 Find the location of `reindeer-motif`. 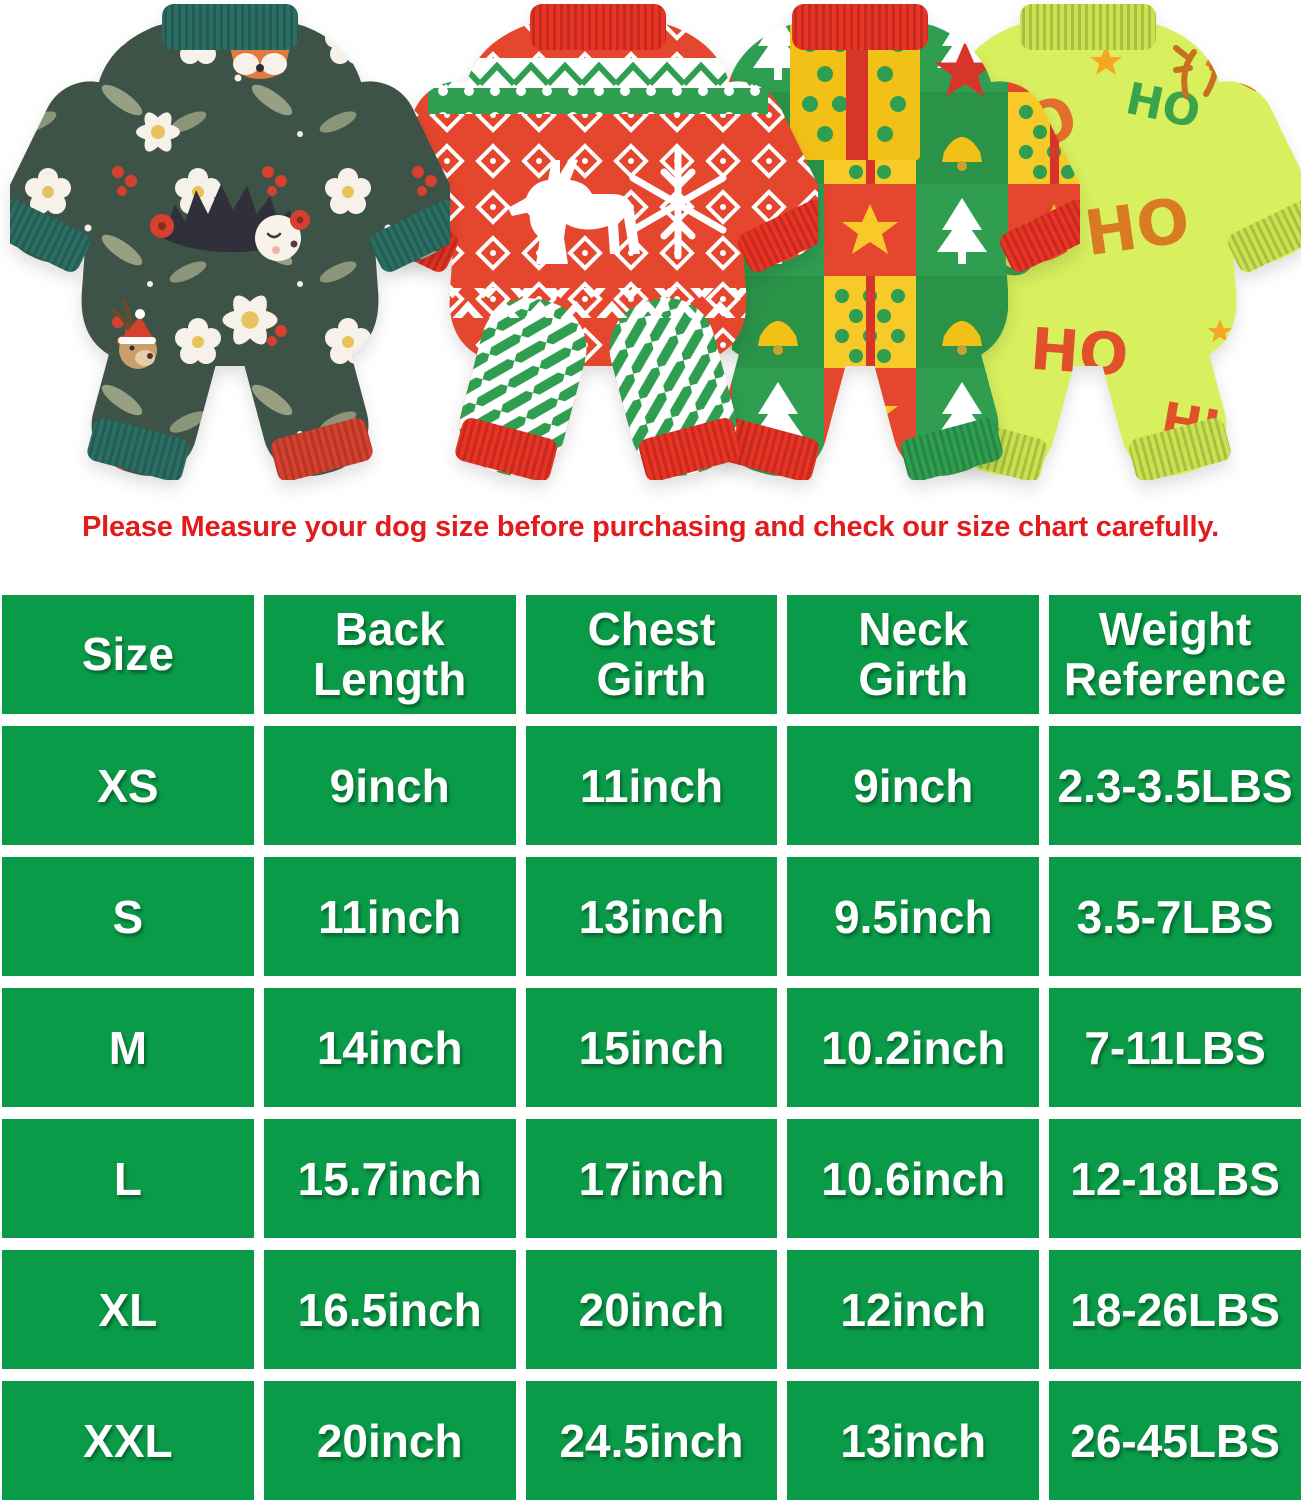

reindeer-motif is located at coordinates (574, 211).